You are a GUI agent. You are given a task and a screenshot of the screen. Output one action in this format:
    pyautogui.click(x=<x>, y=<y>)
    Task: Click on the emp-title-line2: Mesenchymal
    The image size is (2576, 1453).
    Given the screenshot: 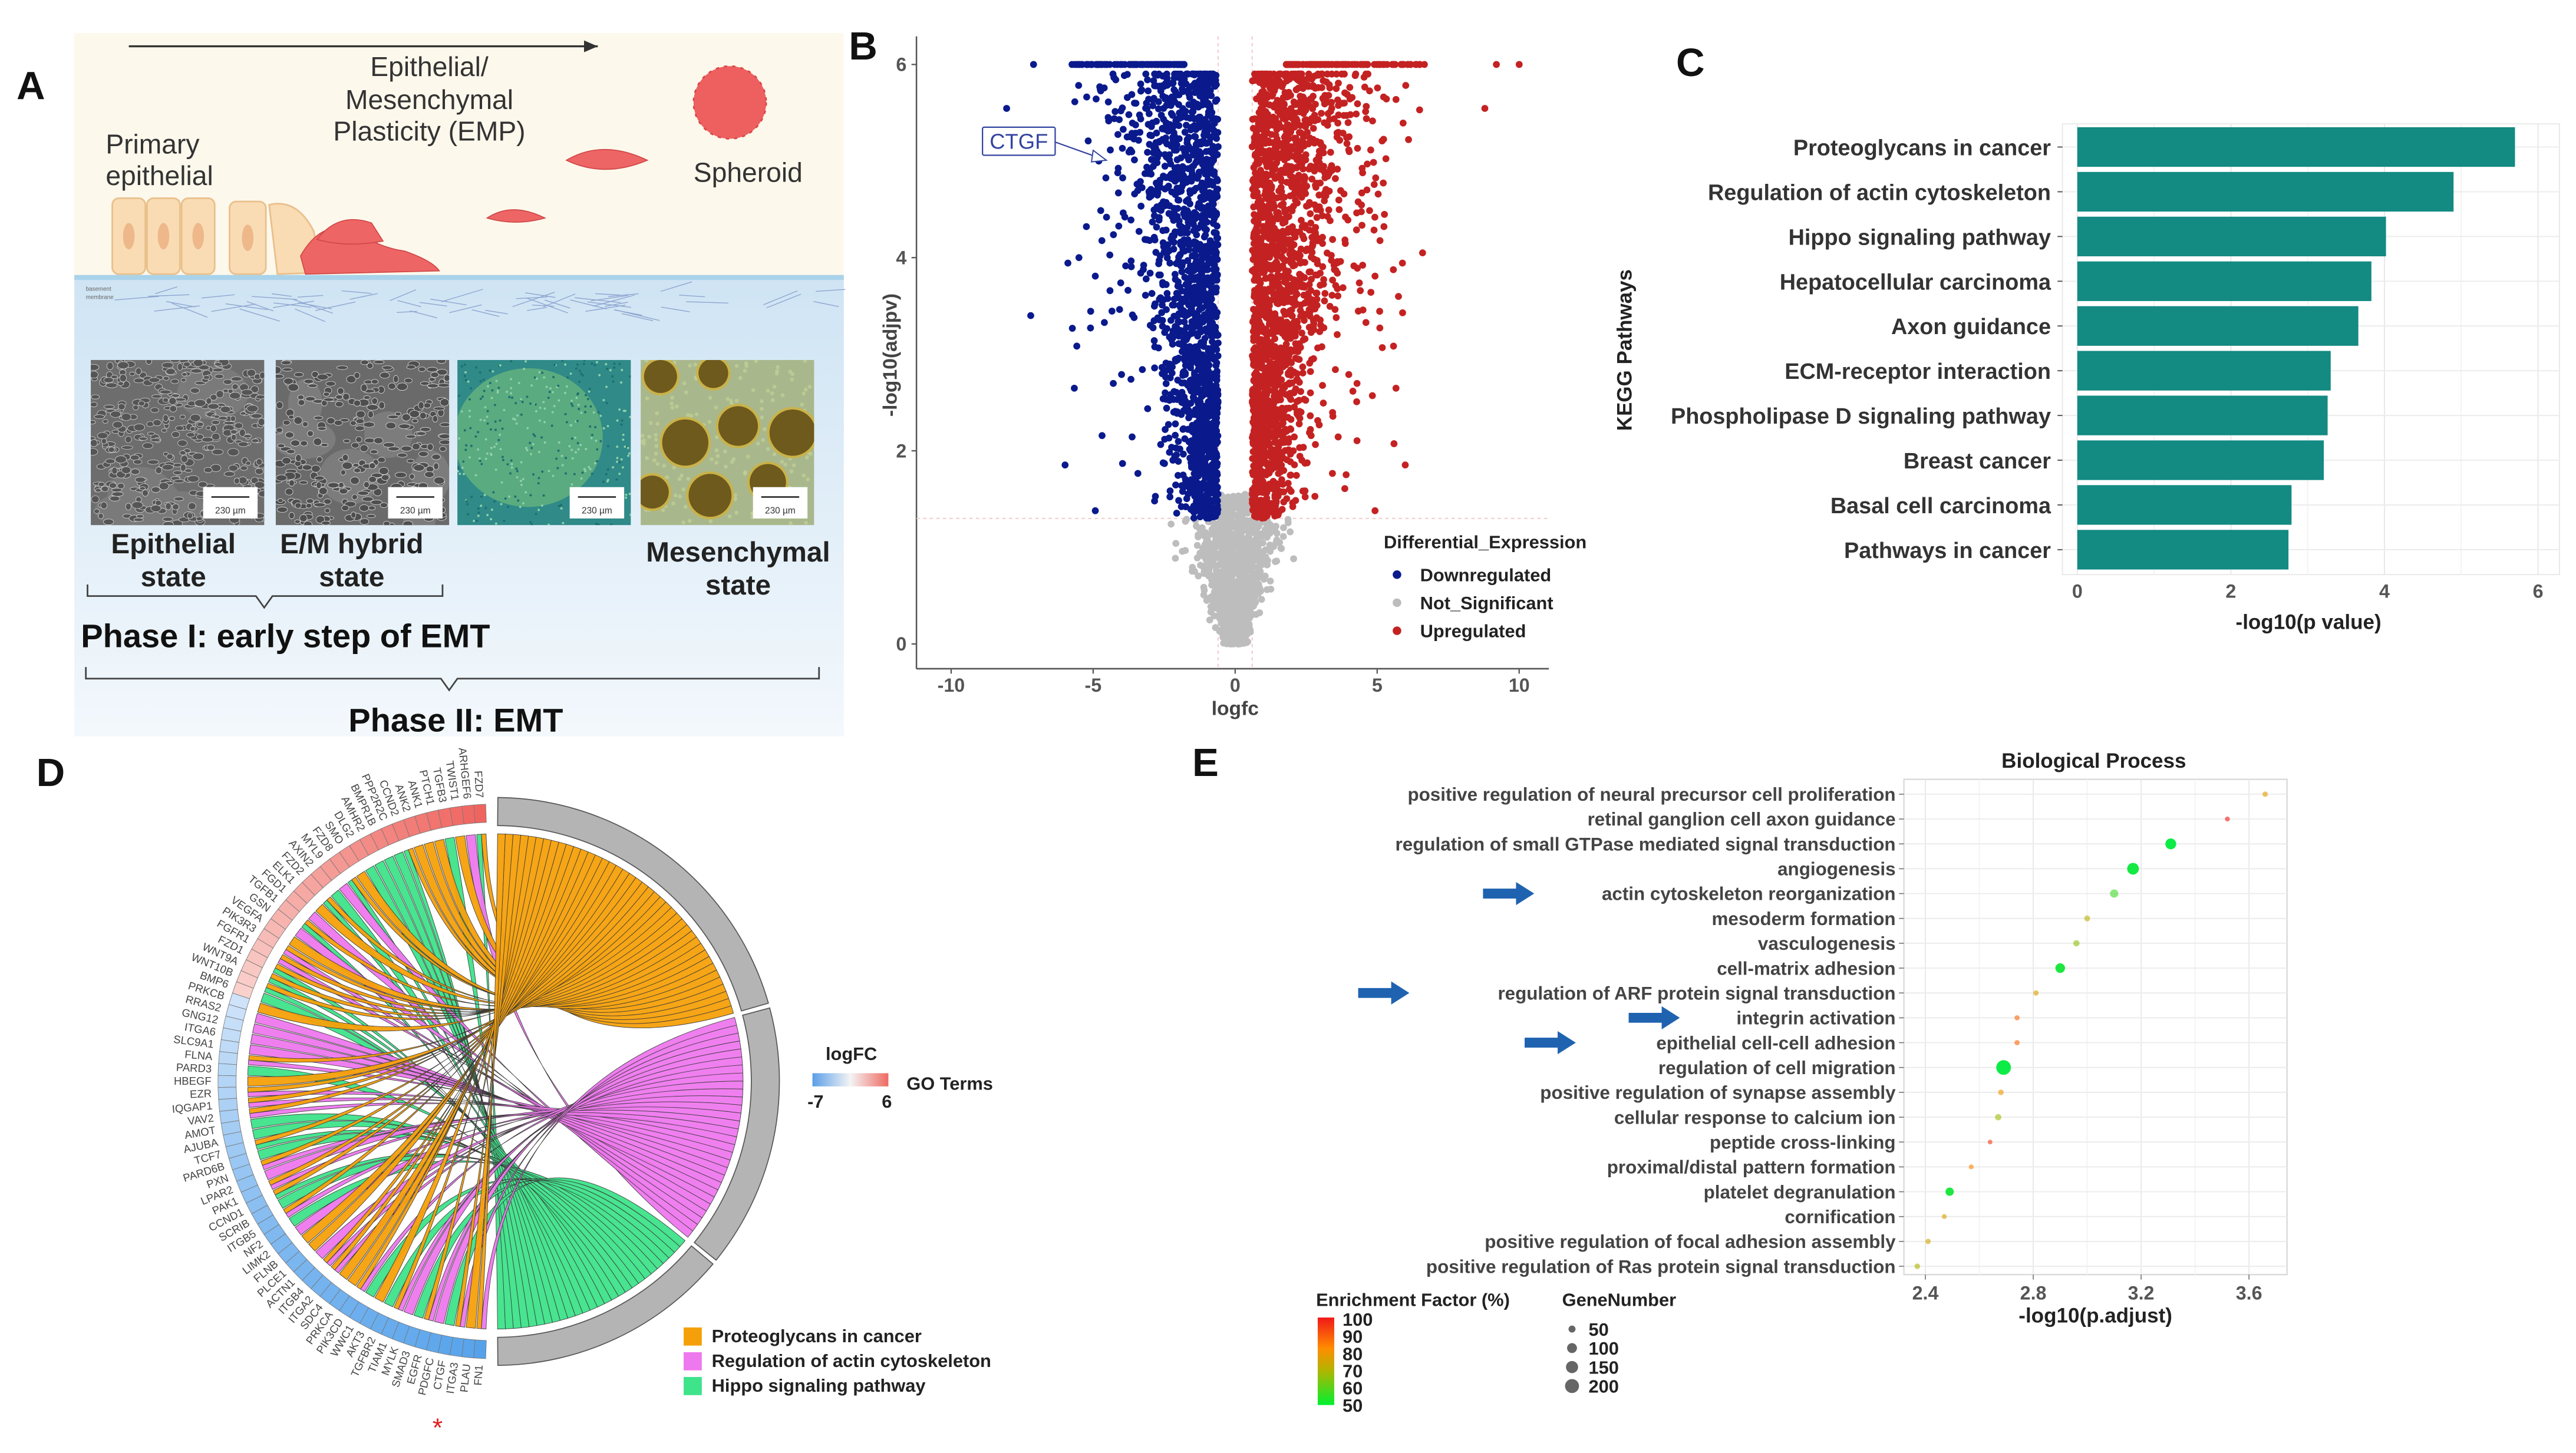 What is the action you would take?
    pyautogui.click(x=429, y=99)
    